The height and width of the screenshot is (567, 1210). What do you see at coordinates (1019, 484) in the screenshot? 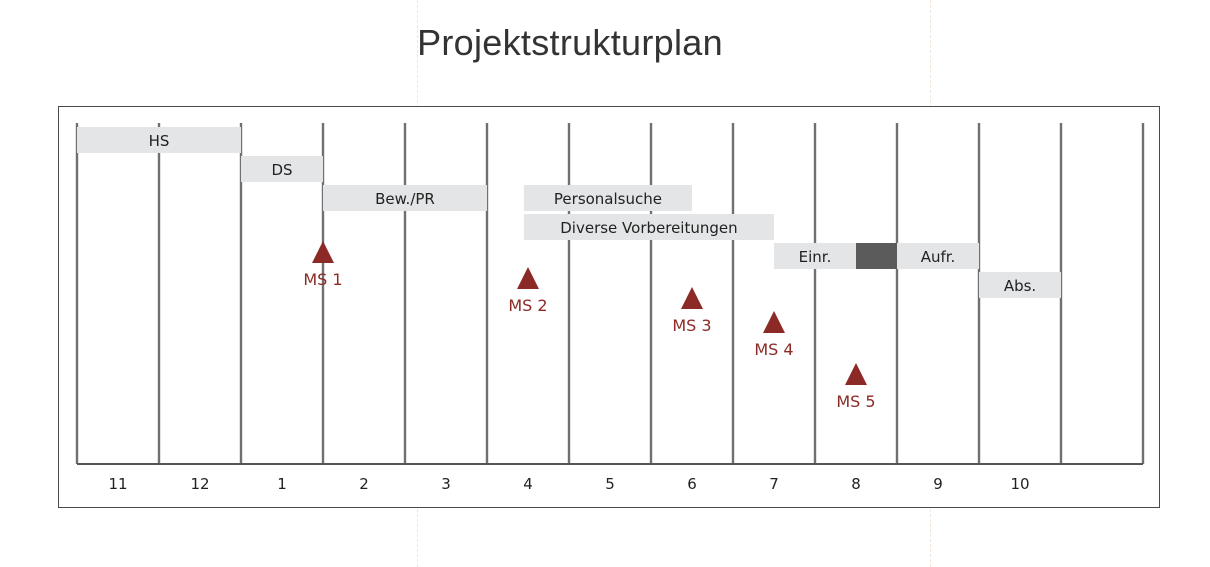
I see `x-tick-label: 10` at bounding box center [1019, 484].